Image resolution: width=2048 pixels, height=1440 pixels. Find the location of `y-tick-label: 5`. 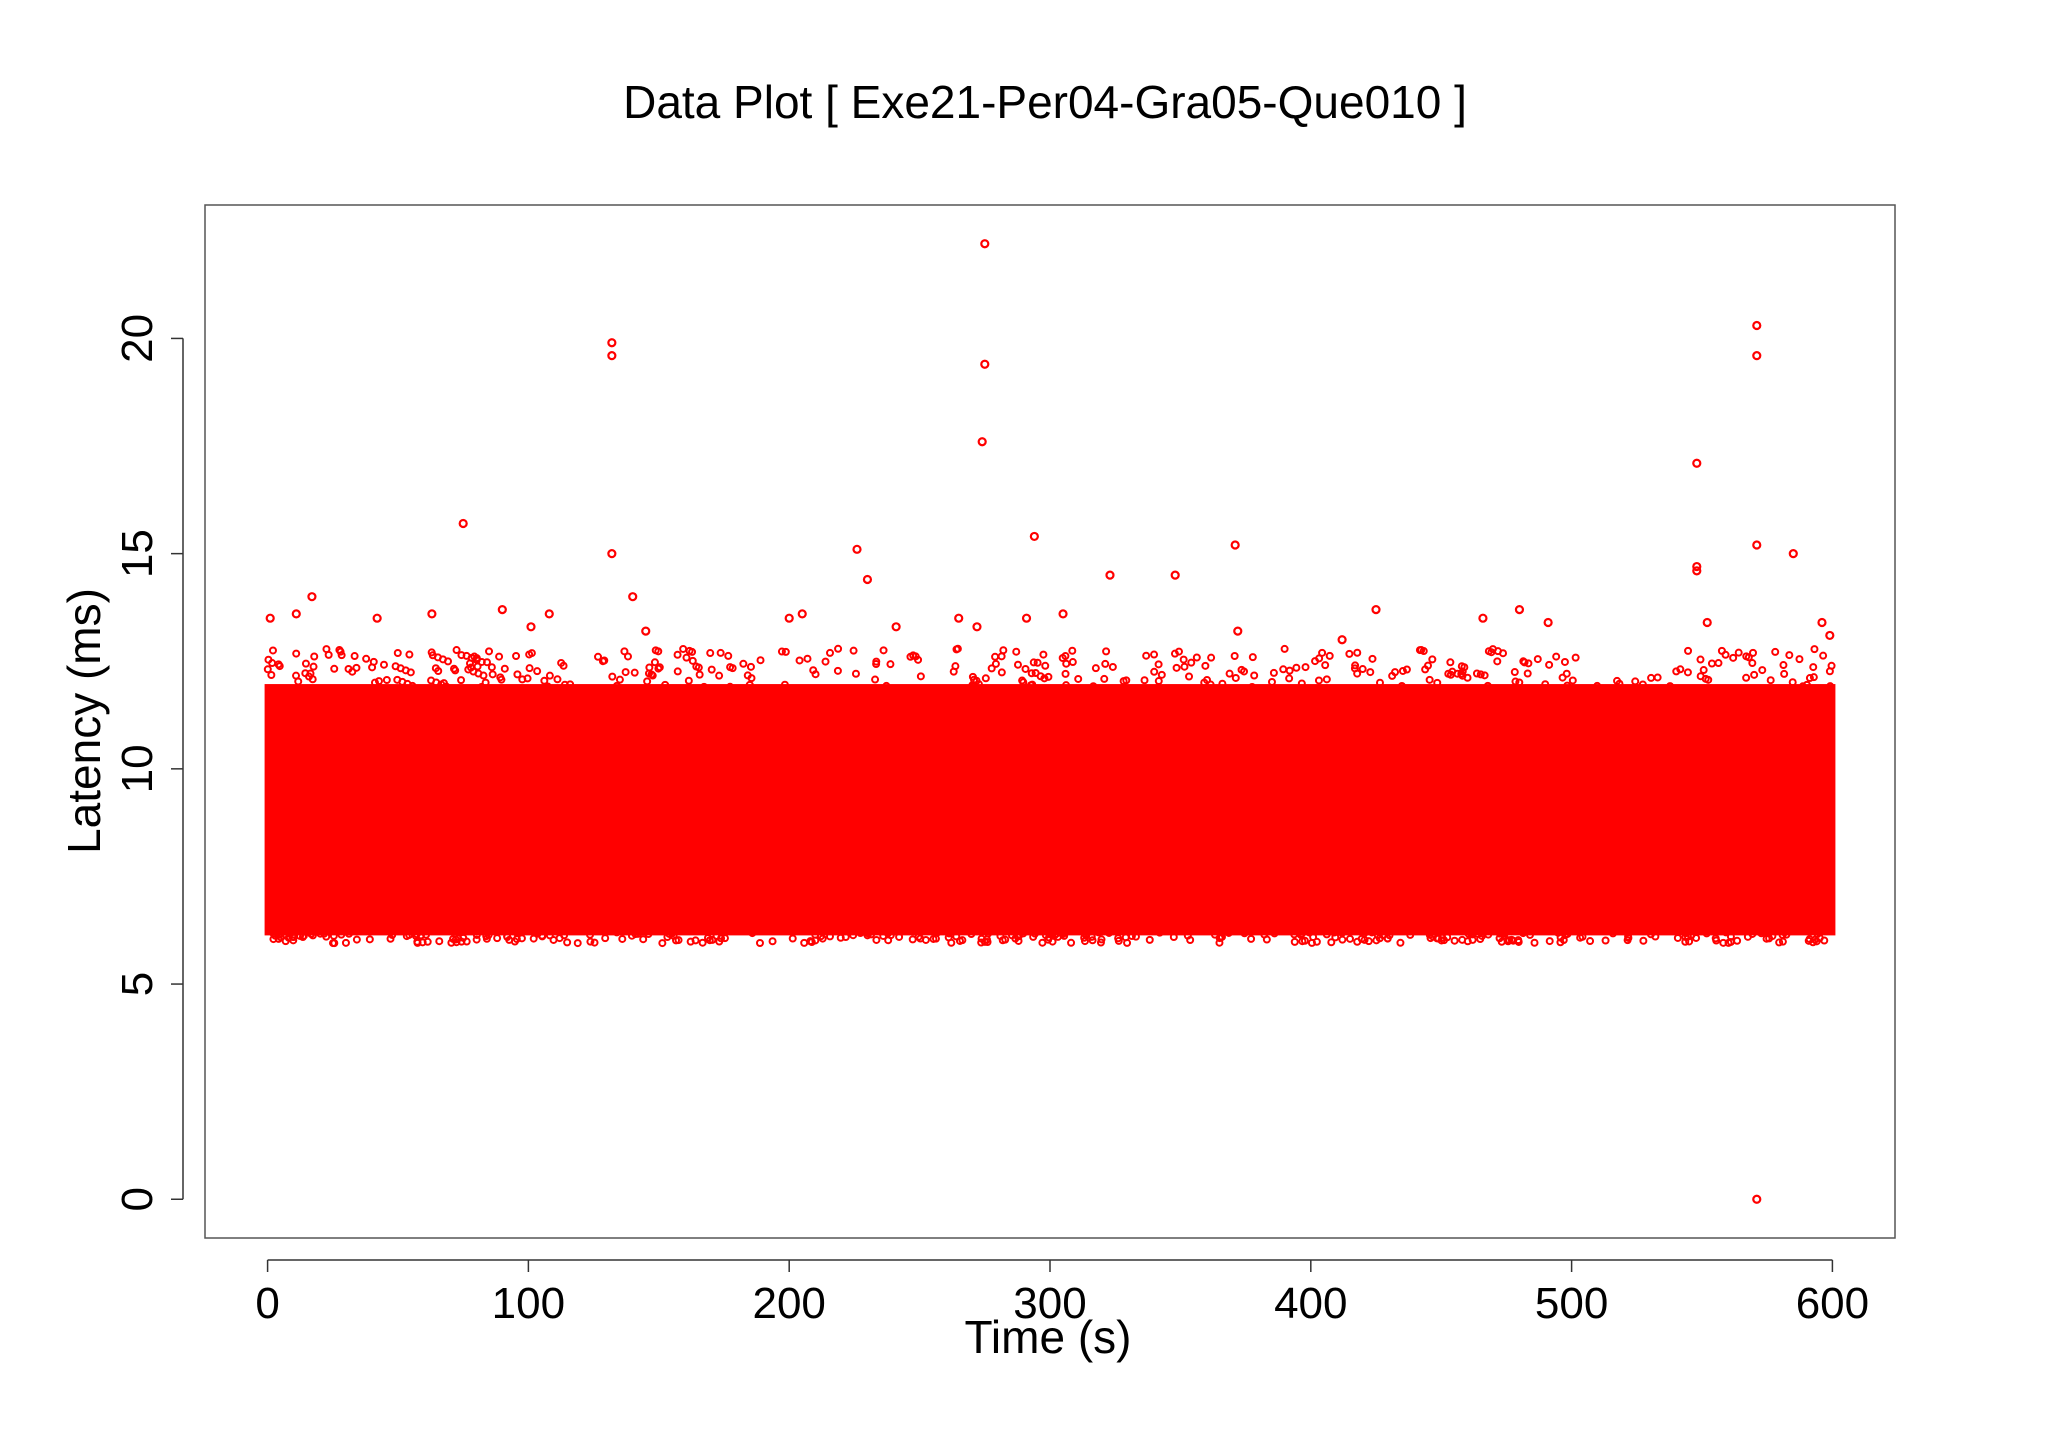

y-tick-label: 5 is located at coordinates (137, 984).